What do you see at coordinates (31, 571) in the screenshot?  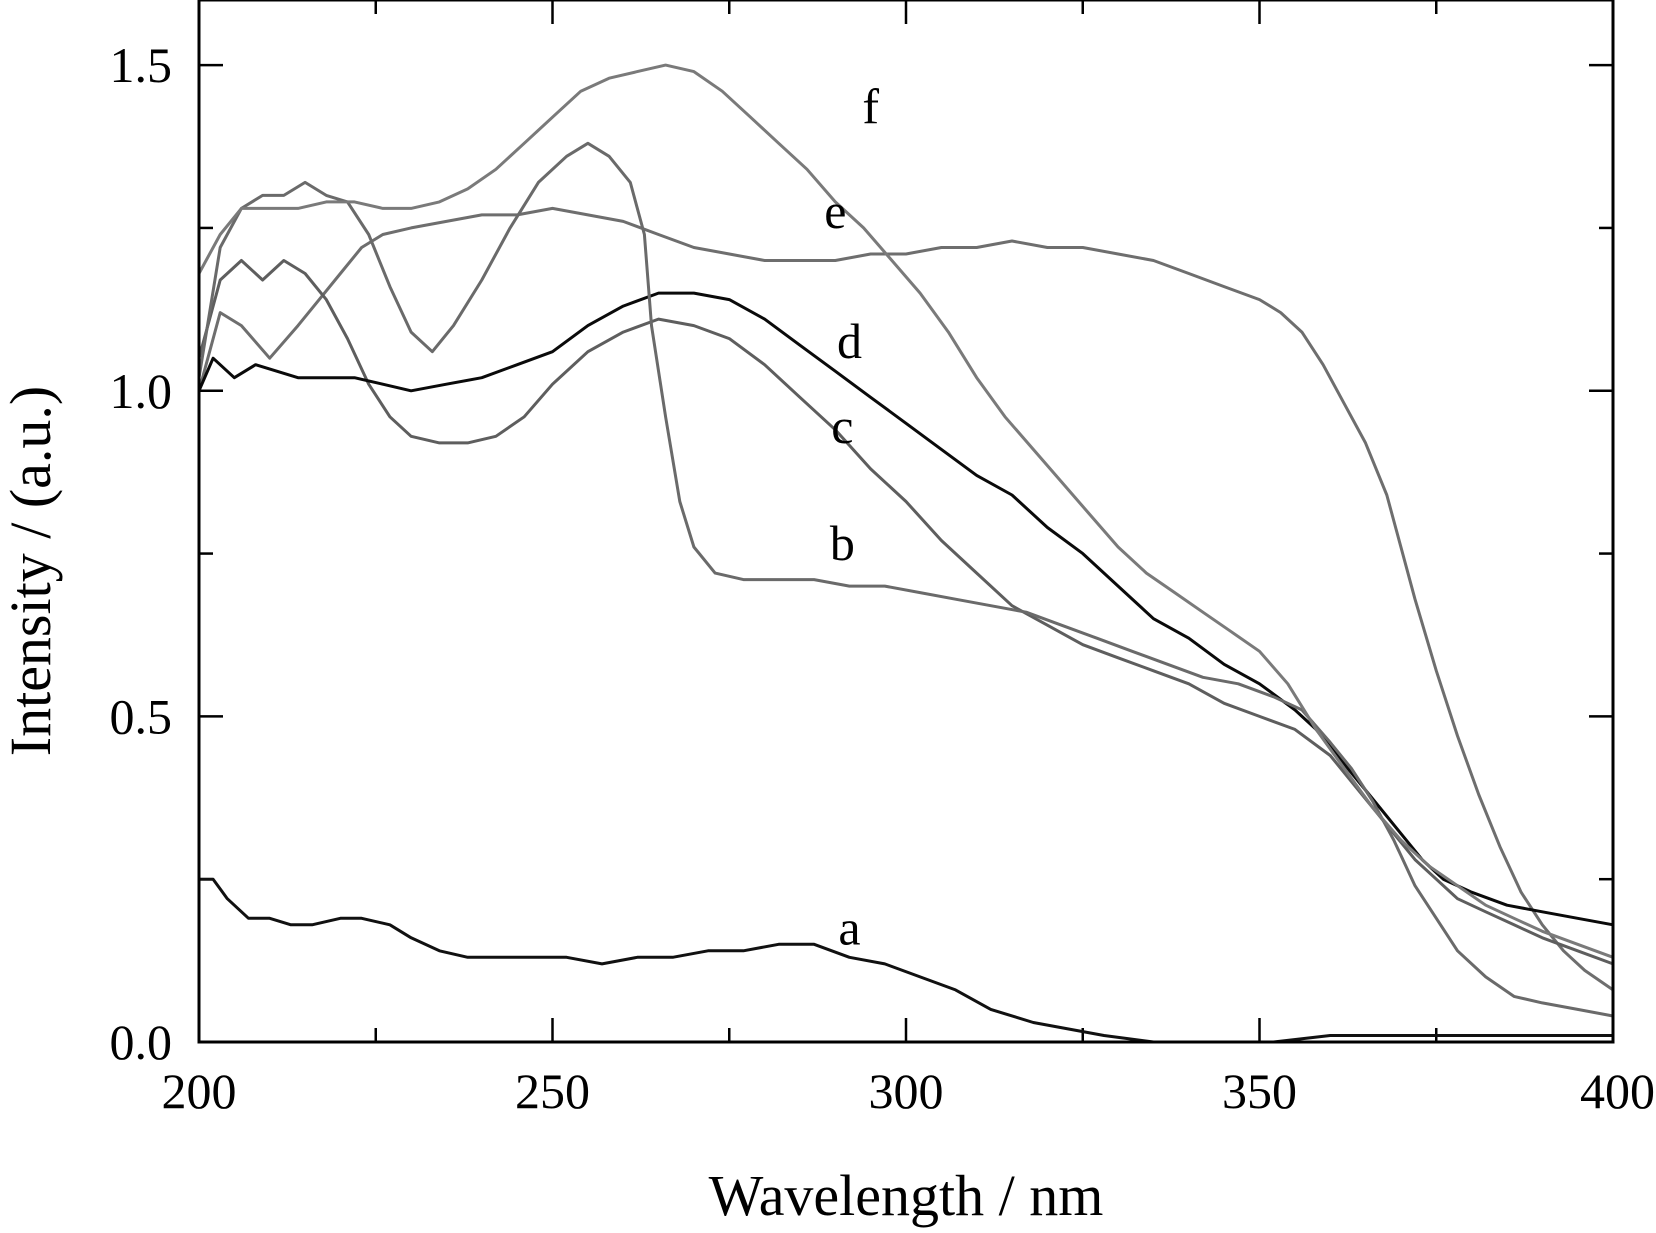 I see `y-axis-title: Intensity / (a.u.)` at bounding box center [31, 571].